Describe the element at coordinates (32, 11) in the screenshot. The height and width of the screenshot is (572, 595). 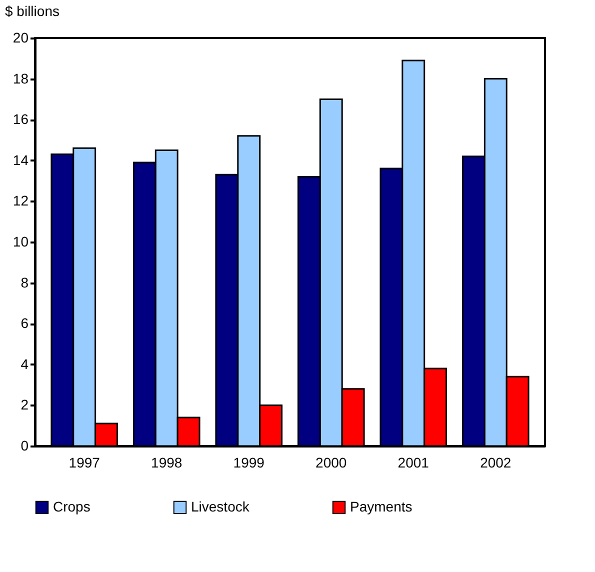
I see `y-axis-title: $ billions` at that location.